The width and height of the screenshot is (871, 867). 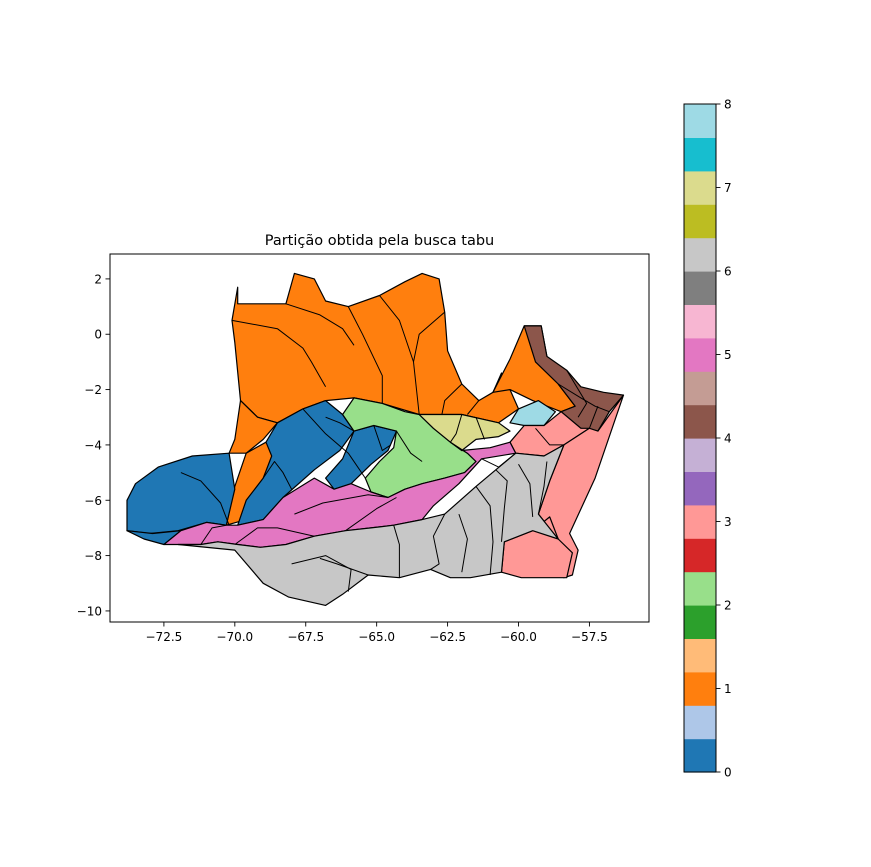 What do you see at coordinates (518, 637) in the screenshot?
I see `x-tick-label: −60.0` at bounding box center [518, 637].